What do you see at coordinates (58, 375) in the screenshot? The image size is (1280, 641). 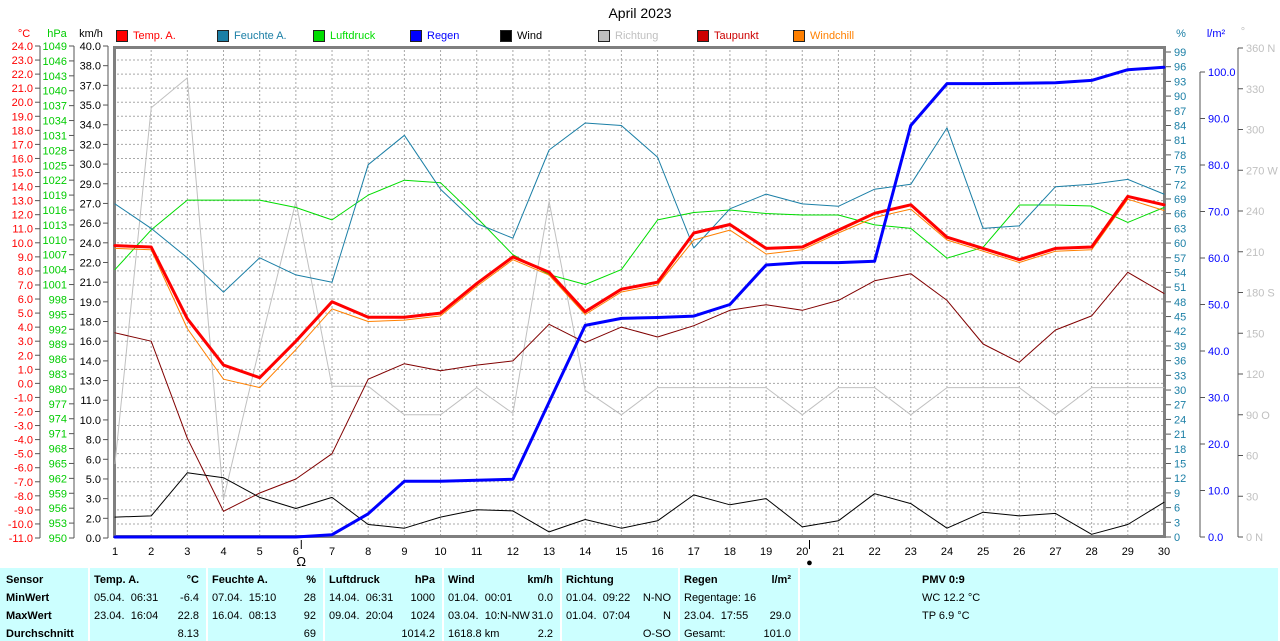 I see `axis-hpa-tick-22: 983` at bounding box center [58, 375].